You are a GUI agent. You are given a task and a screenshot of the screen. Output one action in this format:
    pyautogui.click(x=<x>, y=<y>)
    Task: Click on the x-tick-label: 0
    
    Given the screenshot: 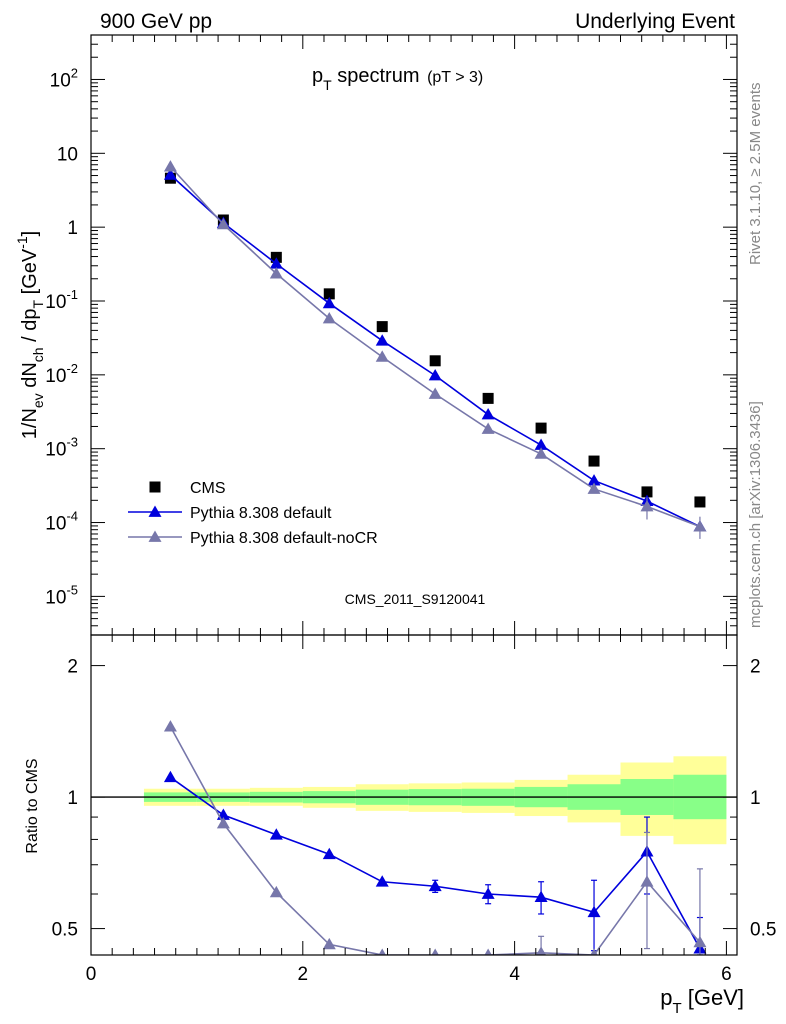 What is the action you would take?
    pyautogui.click(x=91, y=974)
    